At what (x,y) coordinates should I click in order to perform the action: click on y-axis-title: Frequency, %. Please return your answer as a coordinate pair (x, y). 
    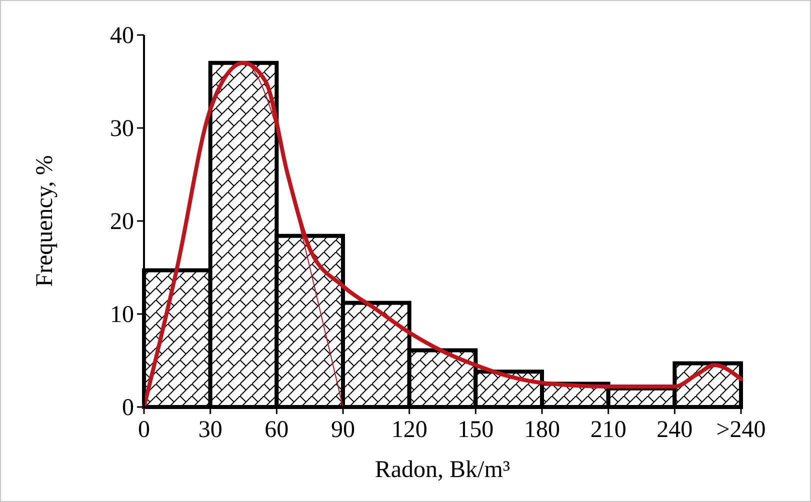
    Looking at the image, I should click on (45, 221).